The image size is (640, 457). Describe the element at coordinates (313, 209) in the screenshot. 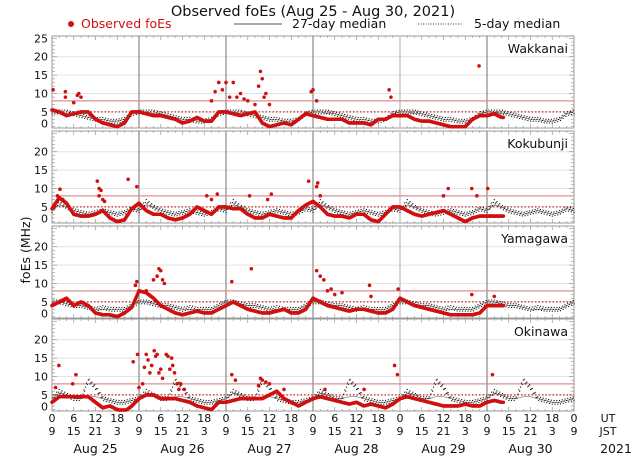

I see `median27-line` at that location.